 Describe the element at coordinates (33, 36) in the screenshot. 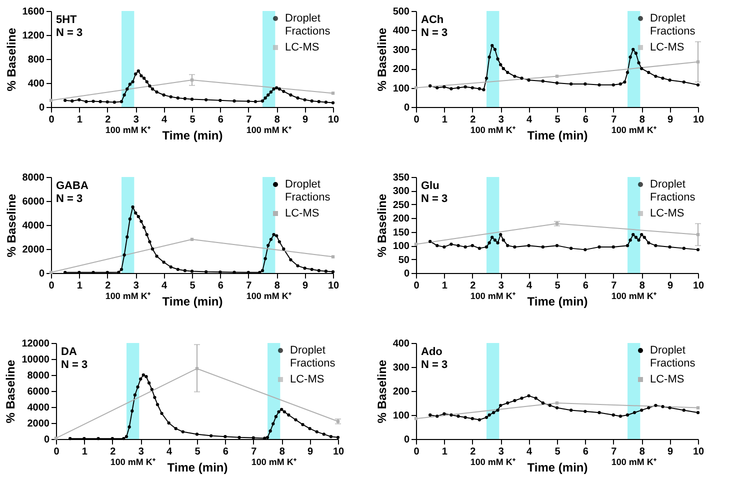

I see `y-tick-label: 1200` at that location.